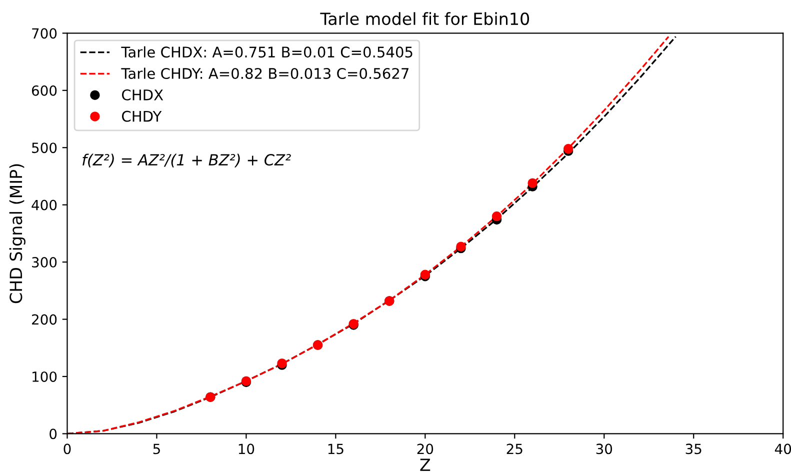 The height and width of the screenshot is (474, 791). Describe the element at coordinates (425, 19) in the screenshot. I see `chart-title: Tarle model fit for Ebin10` at that location.